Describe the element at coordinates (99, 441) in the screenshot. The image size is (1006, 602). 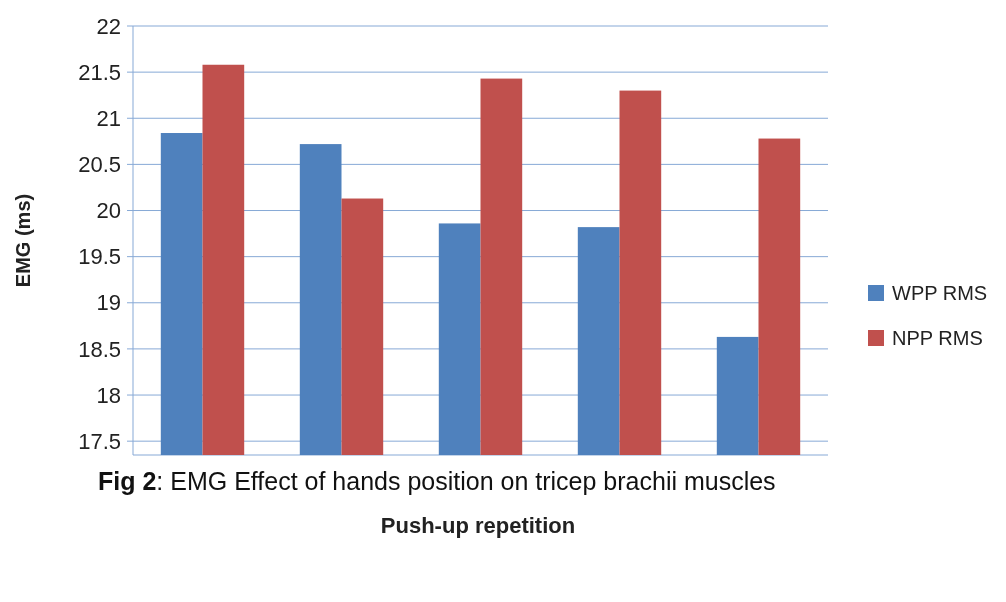
I see `y-tick-label: 17.5` at that location.